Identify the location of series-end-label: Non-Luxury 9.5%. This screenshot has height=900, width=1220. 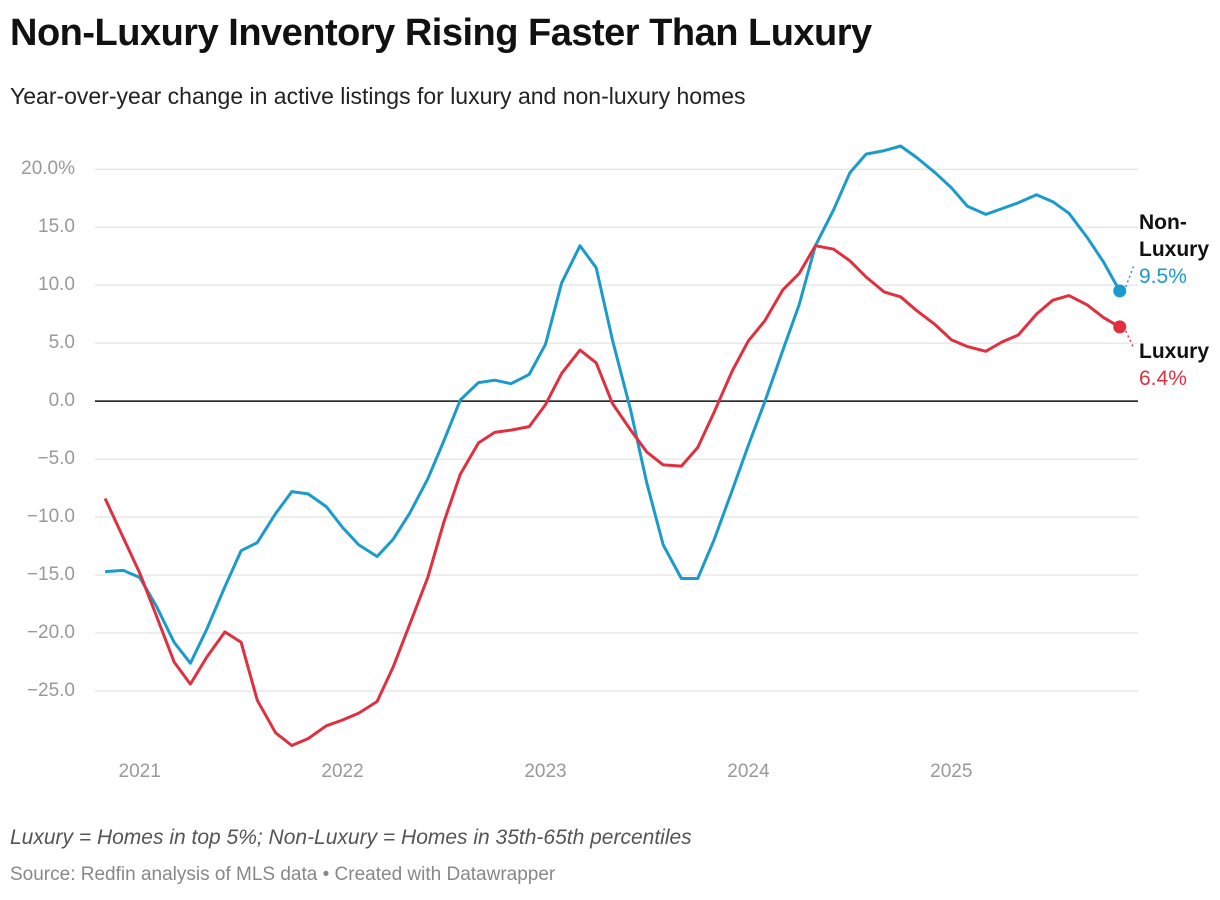
(1179, 249).